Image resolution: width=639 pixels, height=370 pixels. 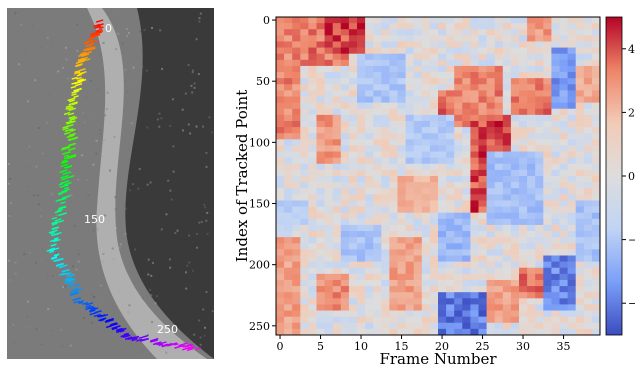 I want to click on x-tick-label: 0, so click(x=280, y=346).